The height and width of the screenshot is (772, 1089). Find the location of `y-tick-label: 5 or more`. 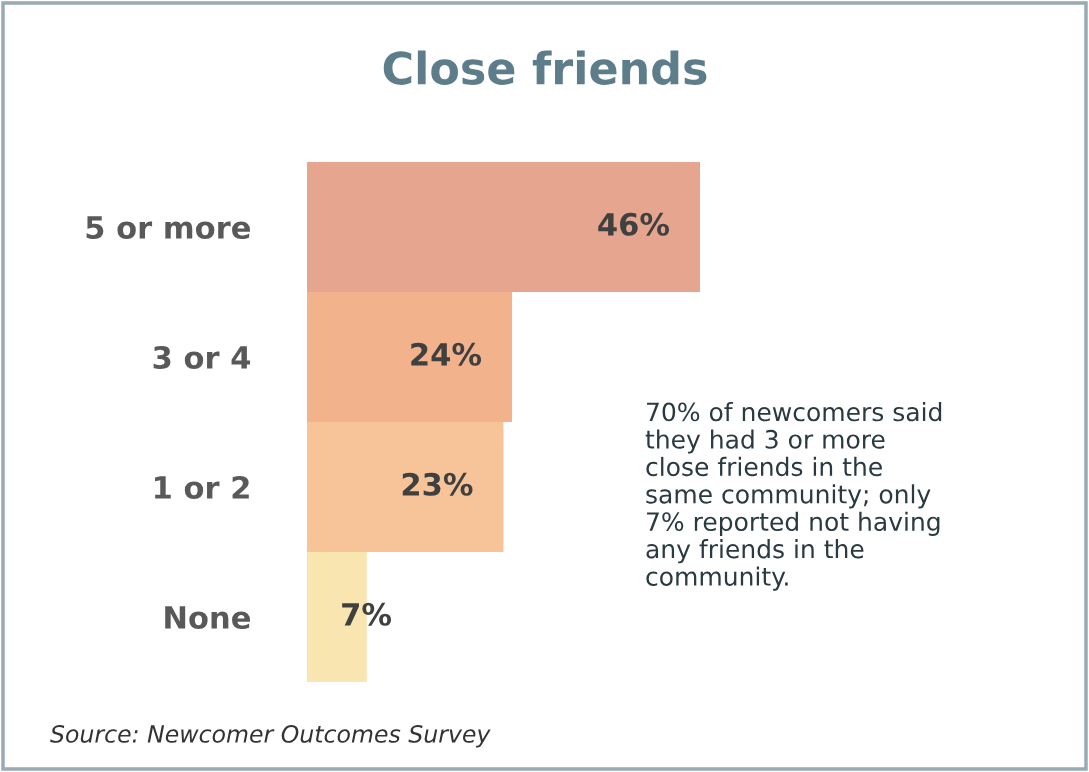

y-tick-label: 5 or more is located at coordinates (168, 228).